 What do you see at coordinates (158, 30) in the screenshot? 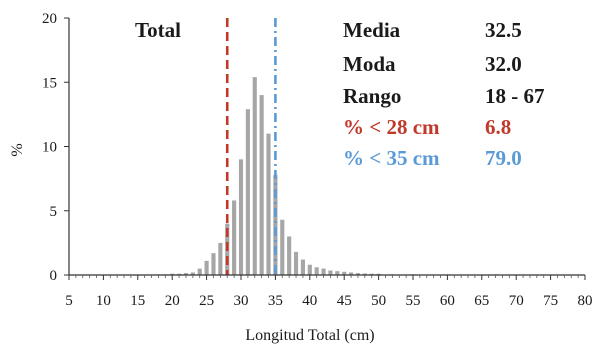
I see `panel-label: Total` at bounding box center [158, 30].